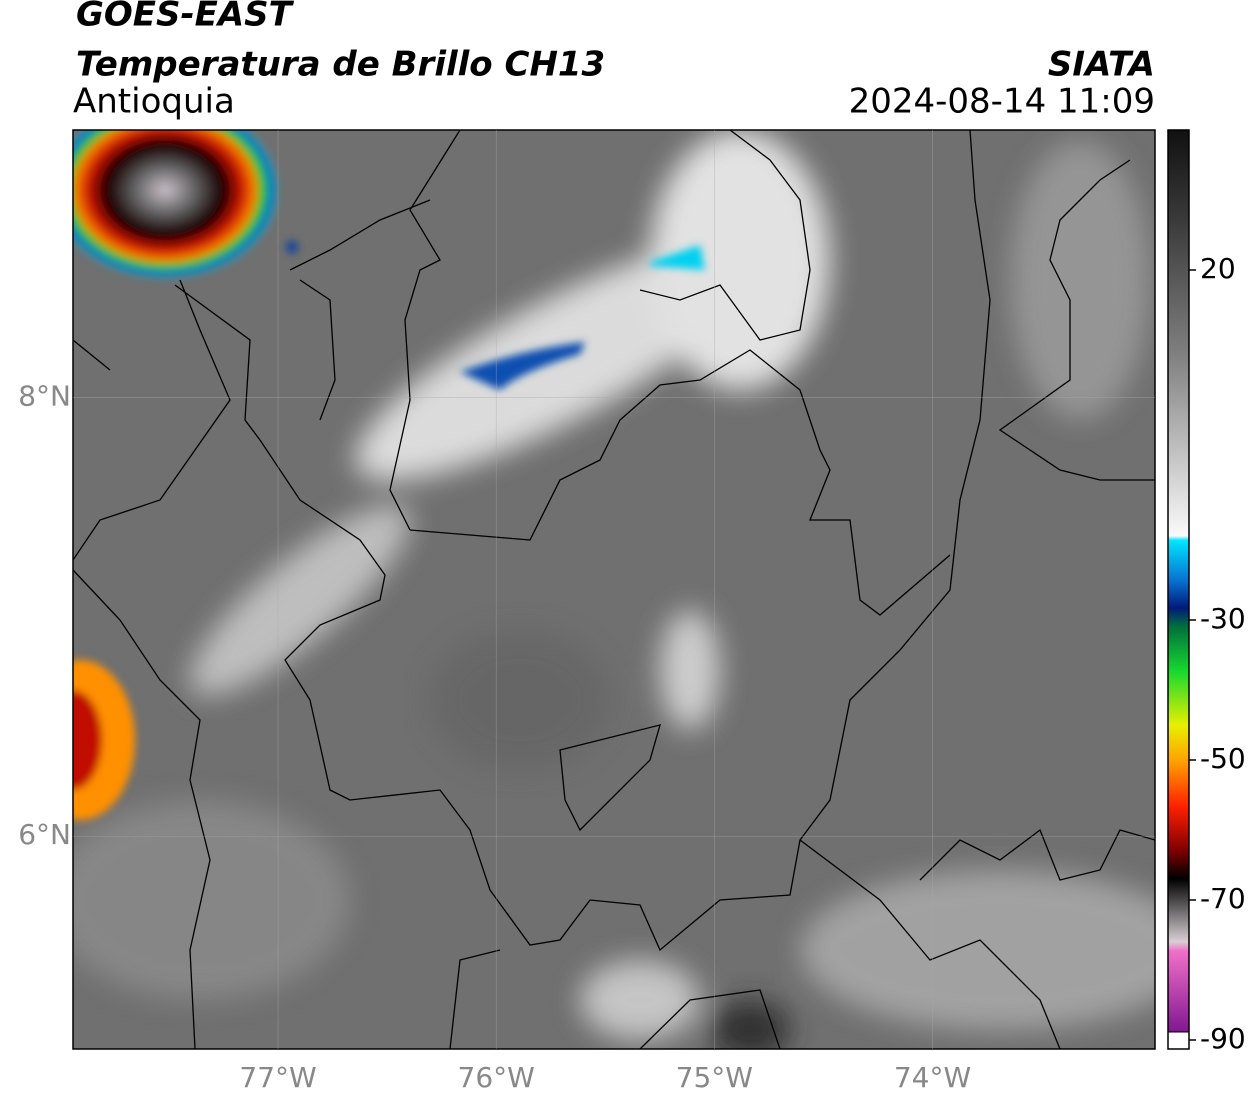 The image size is (1252, 1099). Describe the element at coordinates (932, 1077) in the screenshot. I see `x-tick-label: 74°W` at that location.